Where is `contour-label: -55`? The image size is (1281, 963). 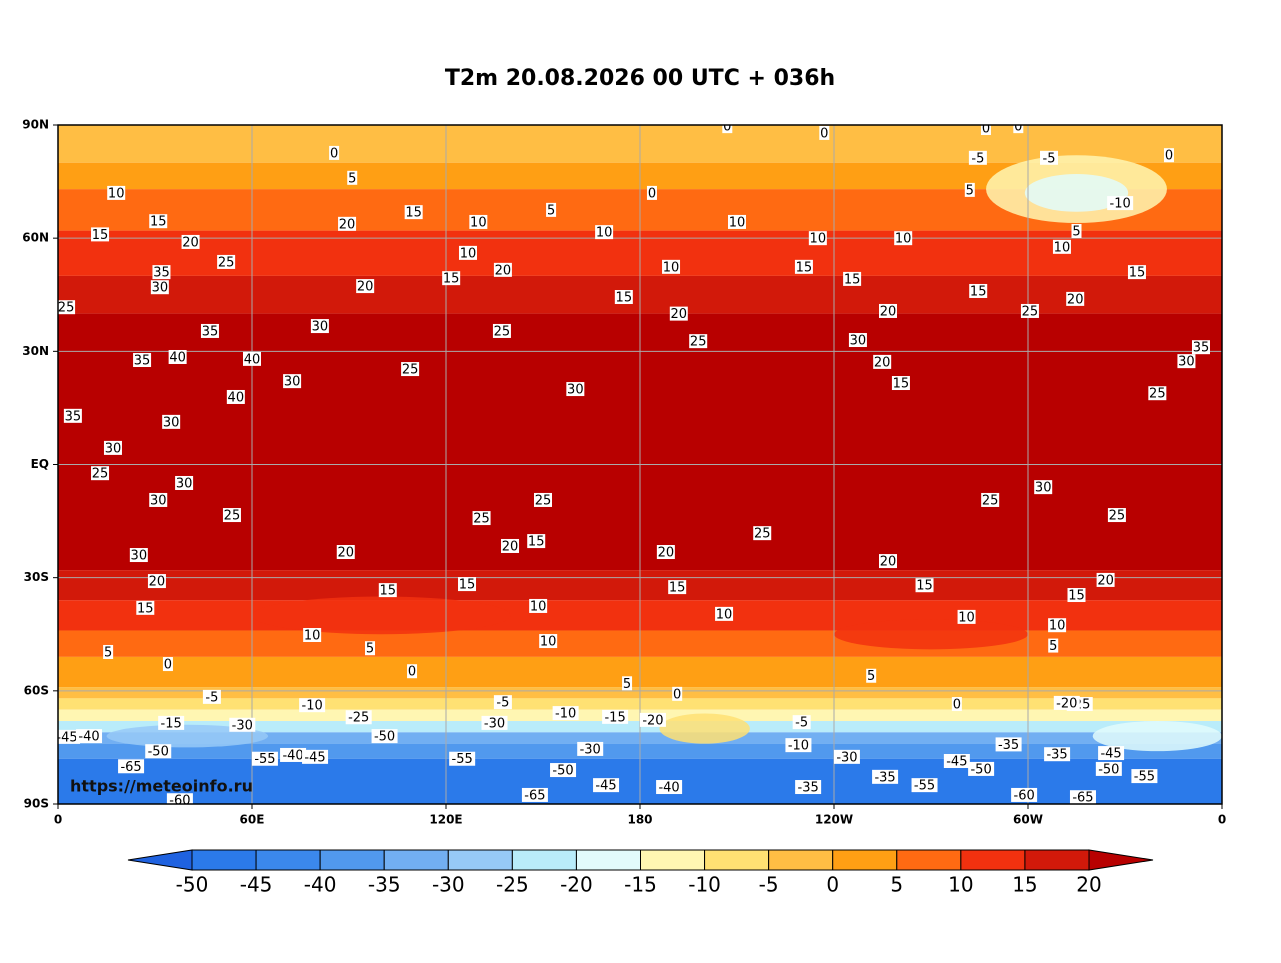 contour-label: -55 is located at coordinates (1144, 777).